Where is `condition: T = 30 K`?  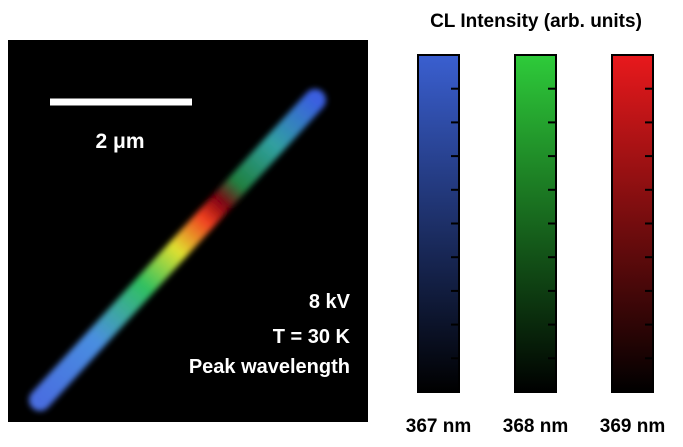 condition: T = 30 K is located at coordinates (312, 337).